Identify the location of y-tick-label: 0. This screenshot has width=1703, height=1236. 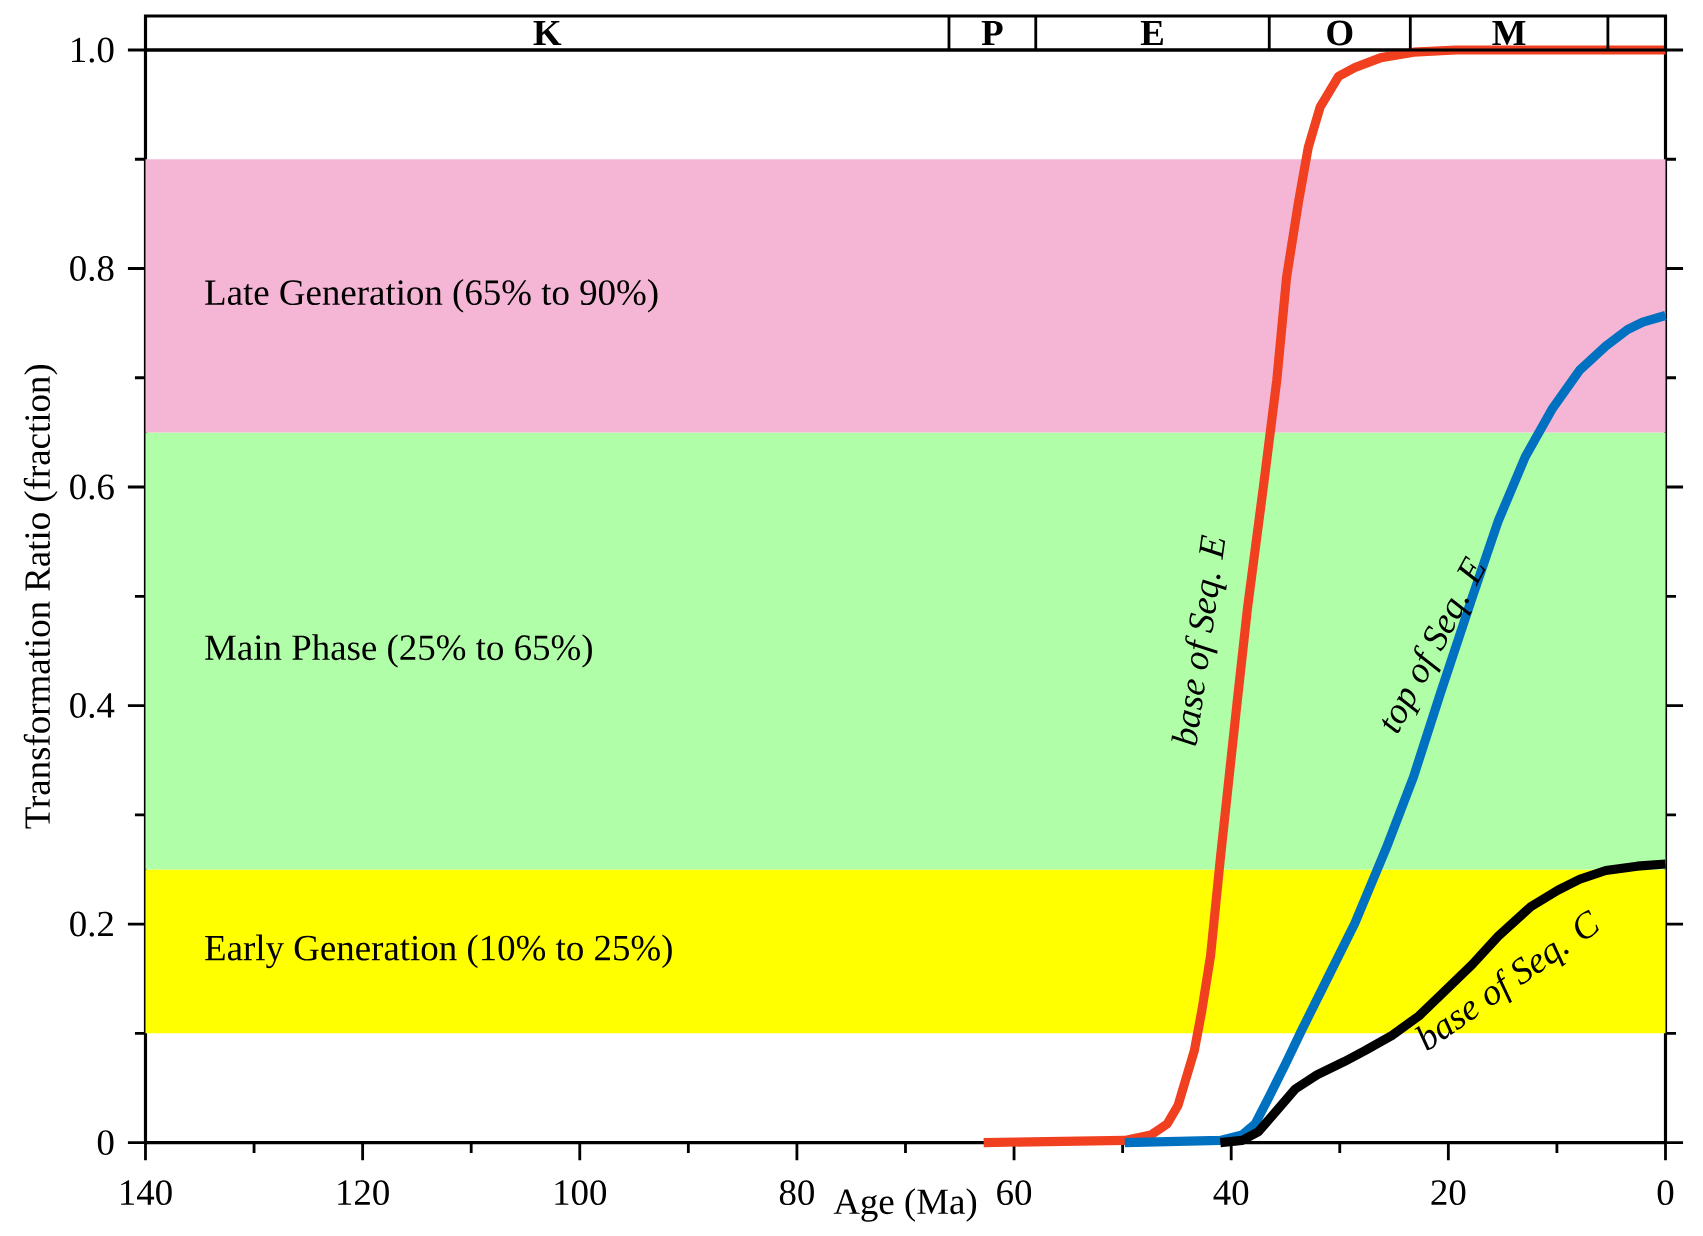
(105, 1143).